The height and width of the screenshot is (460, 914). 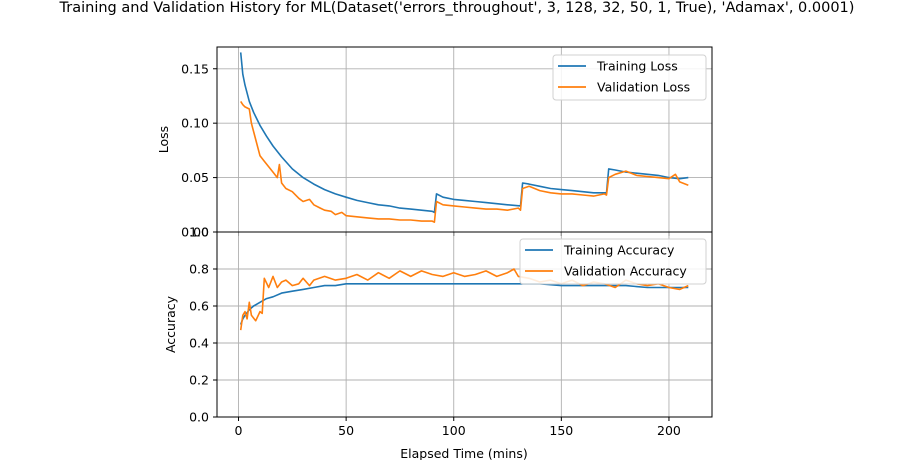 I want to click on legend: Training Accuracy Validation Accuracy, so click(x=613, y=261).